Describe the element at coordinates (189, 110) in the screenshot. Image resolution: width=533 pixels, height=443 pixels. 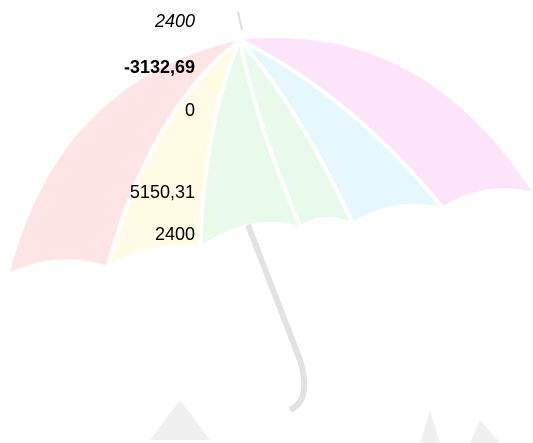
I see `cell: 0` at that location.